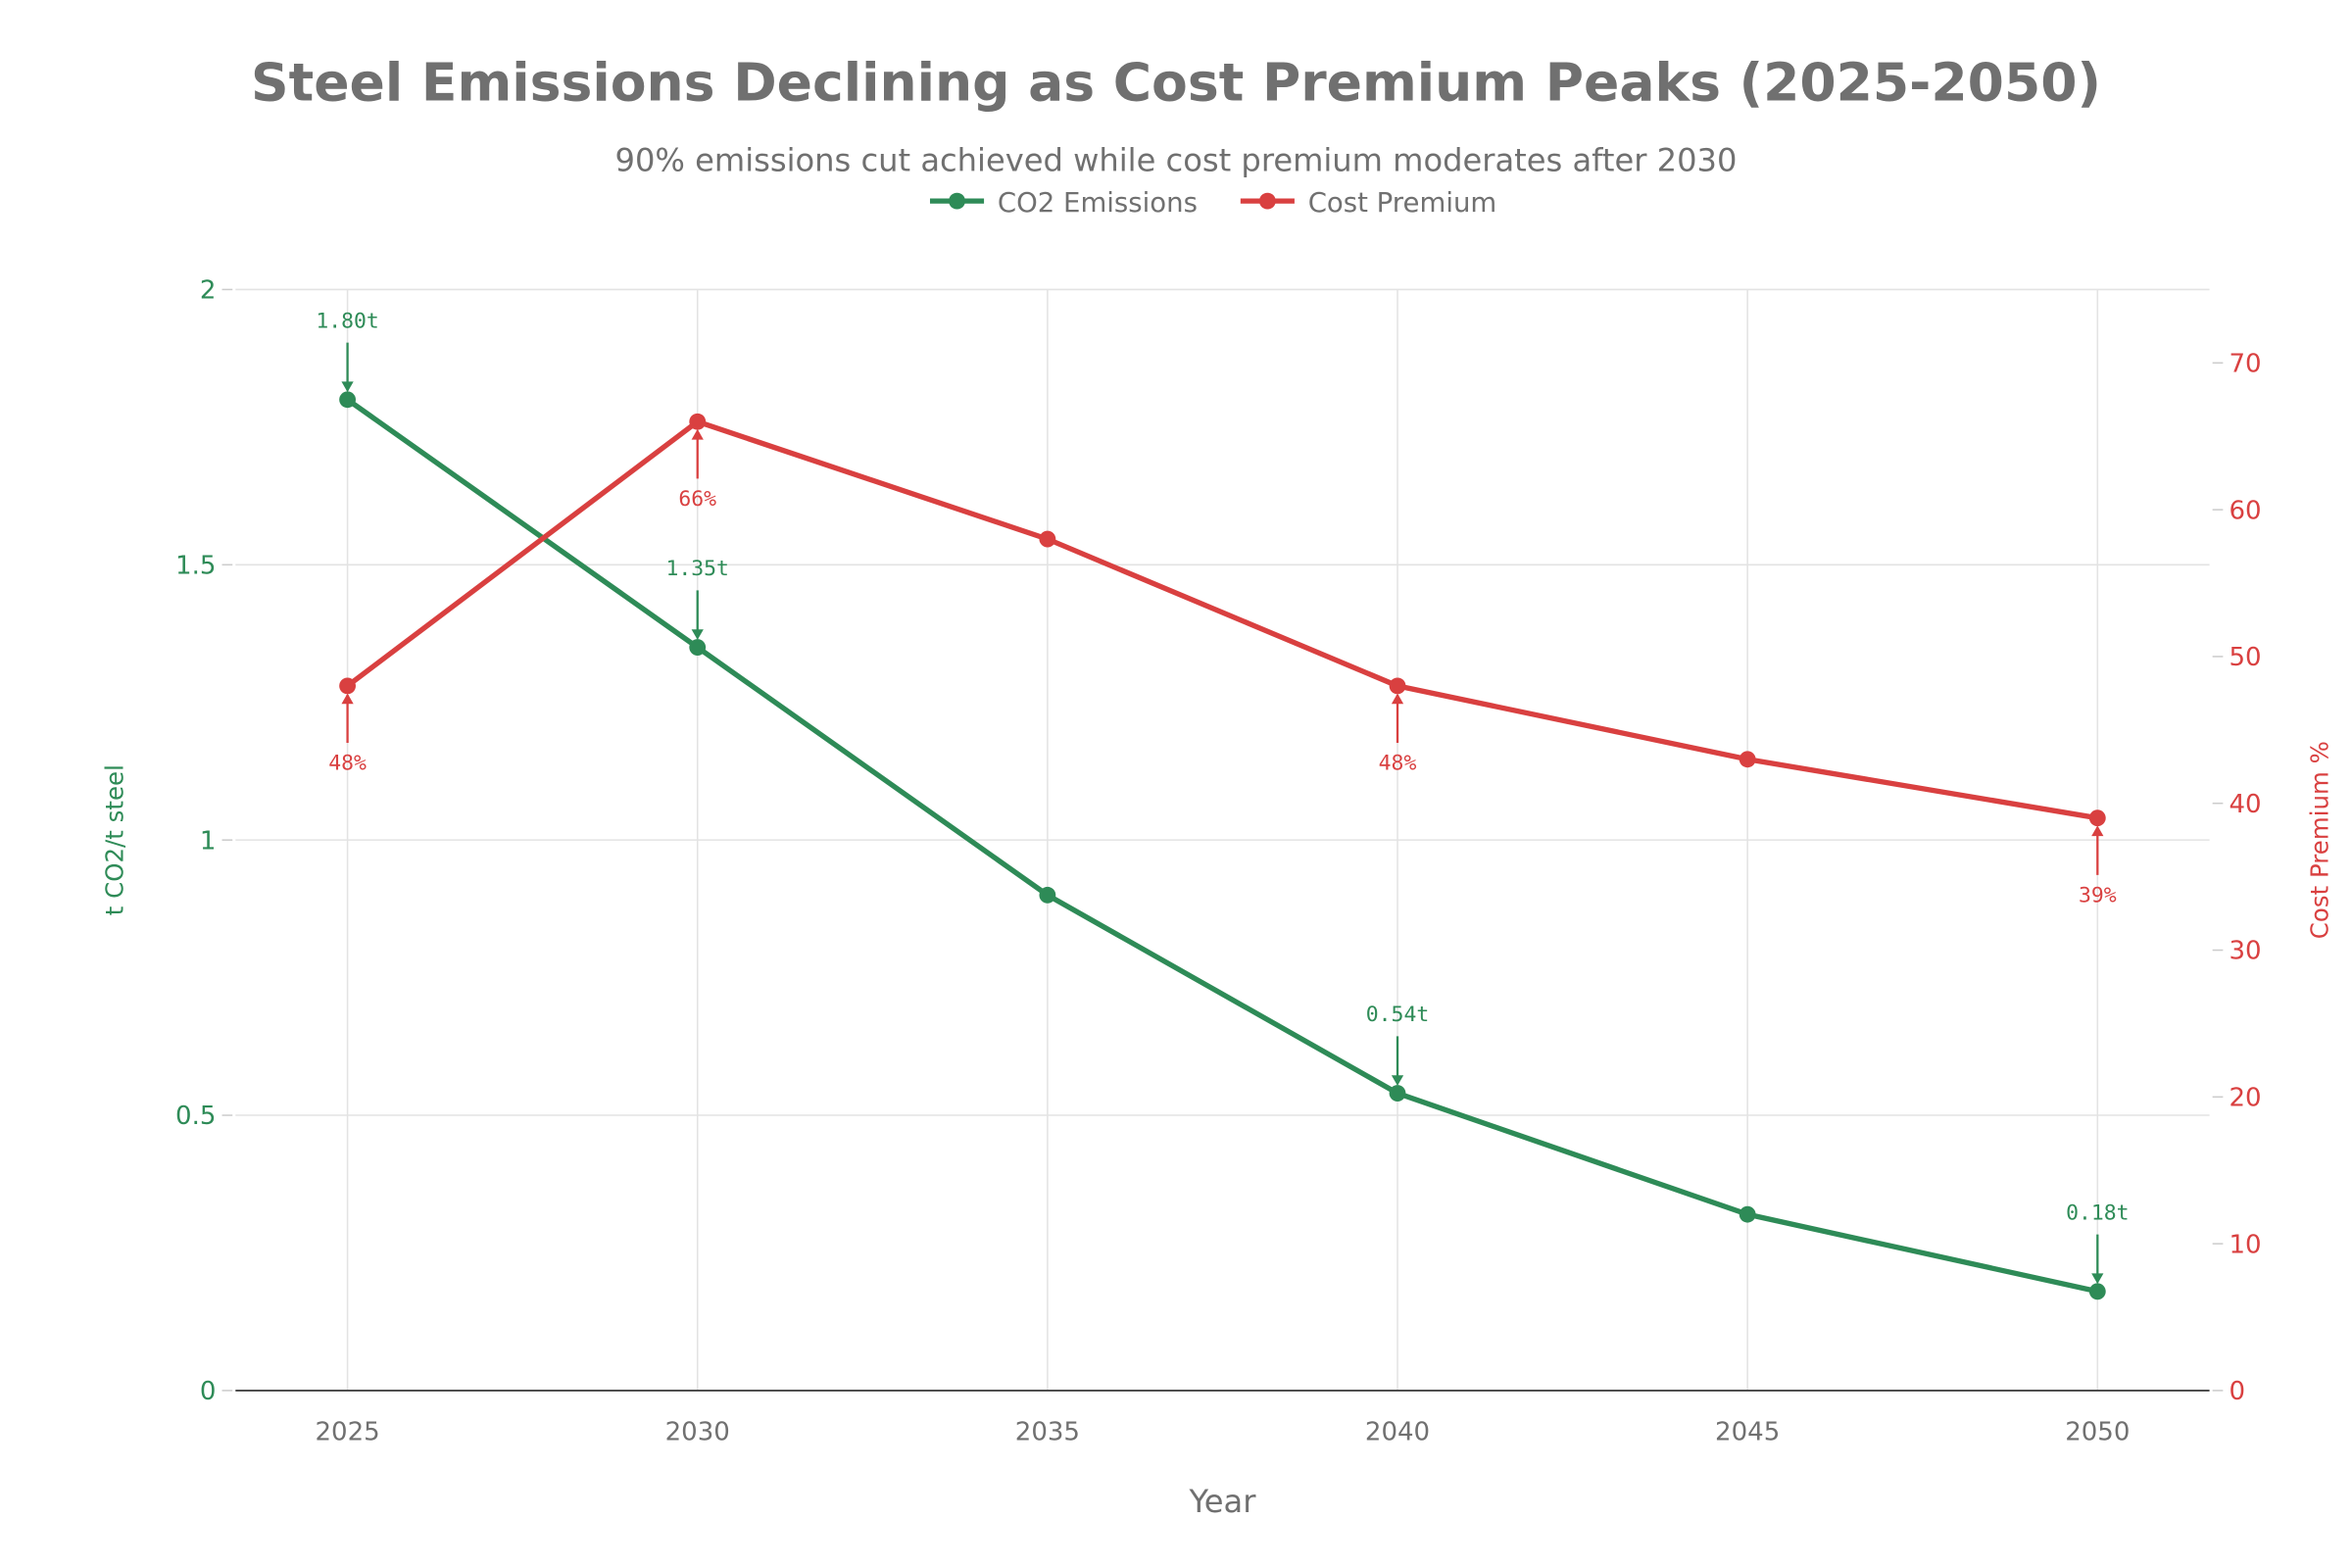 Image resolution: width=2352 pixels, height=1568 pixels. Describe the element at coordinates (195, 1116) in the screenshot. I see `y-left-tick-label: 0.5` at that location.